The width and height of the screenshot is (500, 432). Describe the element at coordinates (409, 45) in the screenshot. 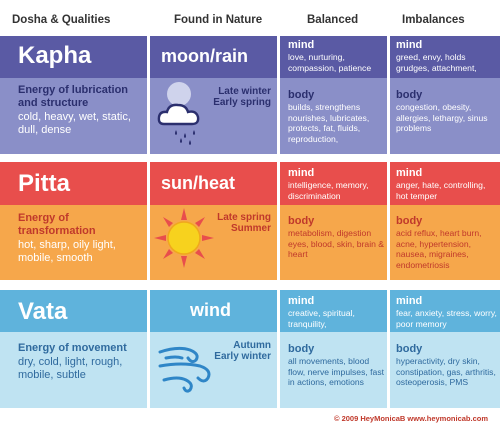

I see `kapha-imbalances-mind-title: mind` at that location.